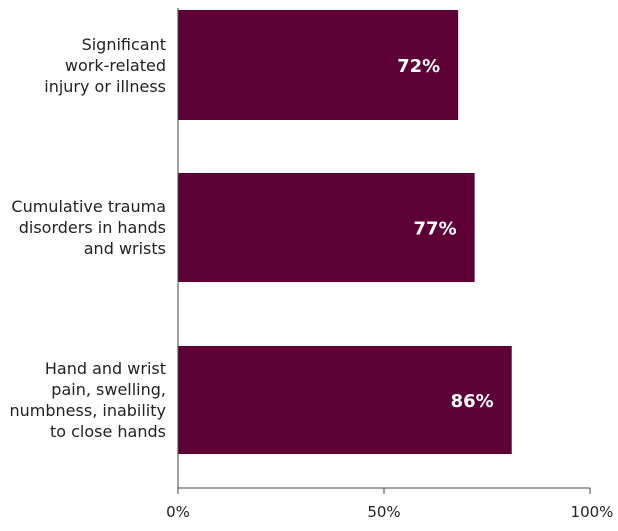 The image size is (618, 531). Describe the element at coordinates (418, 66) in the screenshot. I see `data-label-1: 72%` at that location.